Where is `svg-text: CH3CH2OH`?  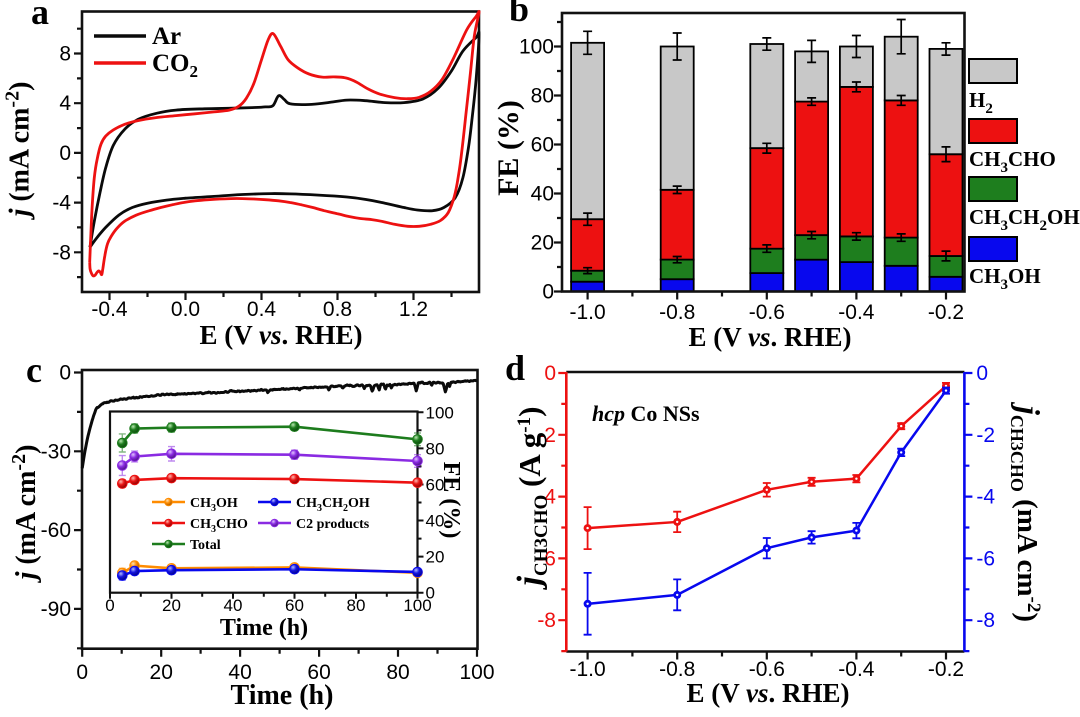
svg-text: CH3CH2OH is located at coordinates (333, 505).